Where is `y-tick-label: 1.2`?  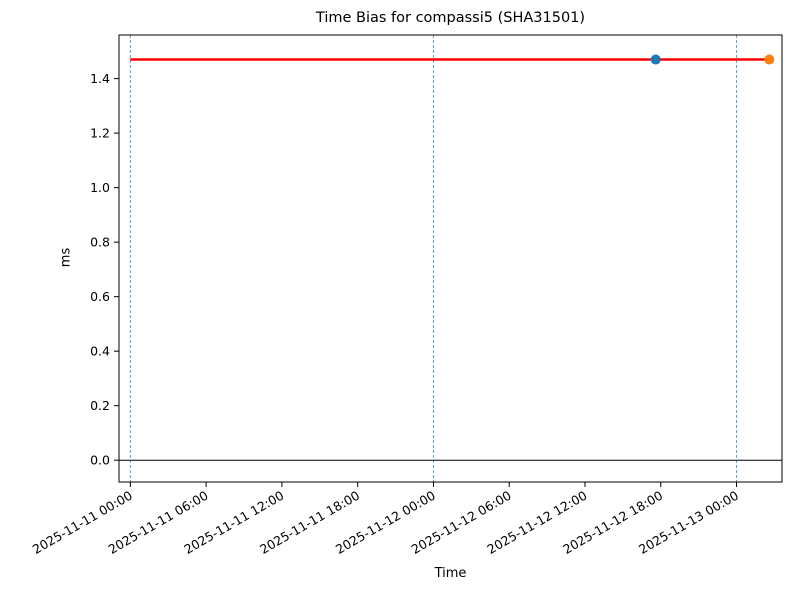 y-tick-label: 1.2 is located at coordinates (100, 132).